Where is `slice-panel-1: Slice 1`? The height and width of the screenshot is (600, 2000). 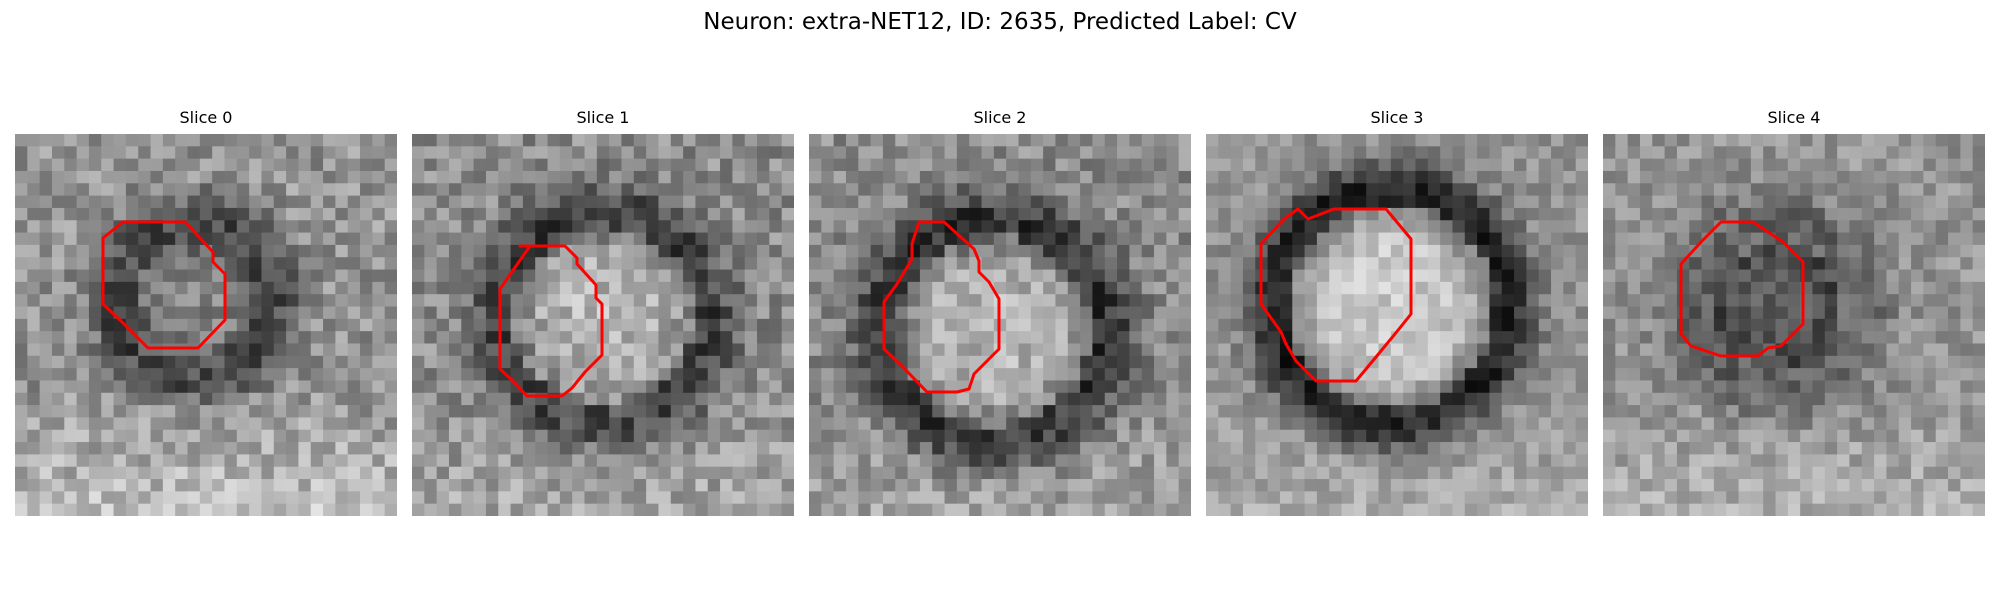
slice-panel-1: Slice 1 is located at coordinates (603, 310).